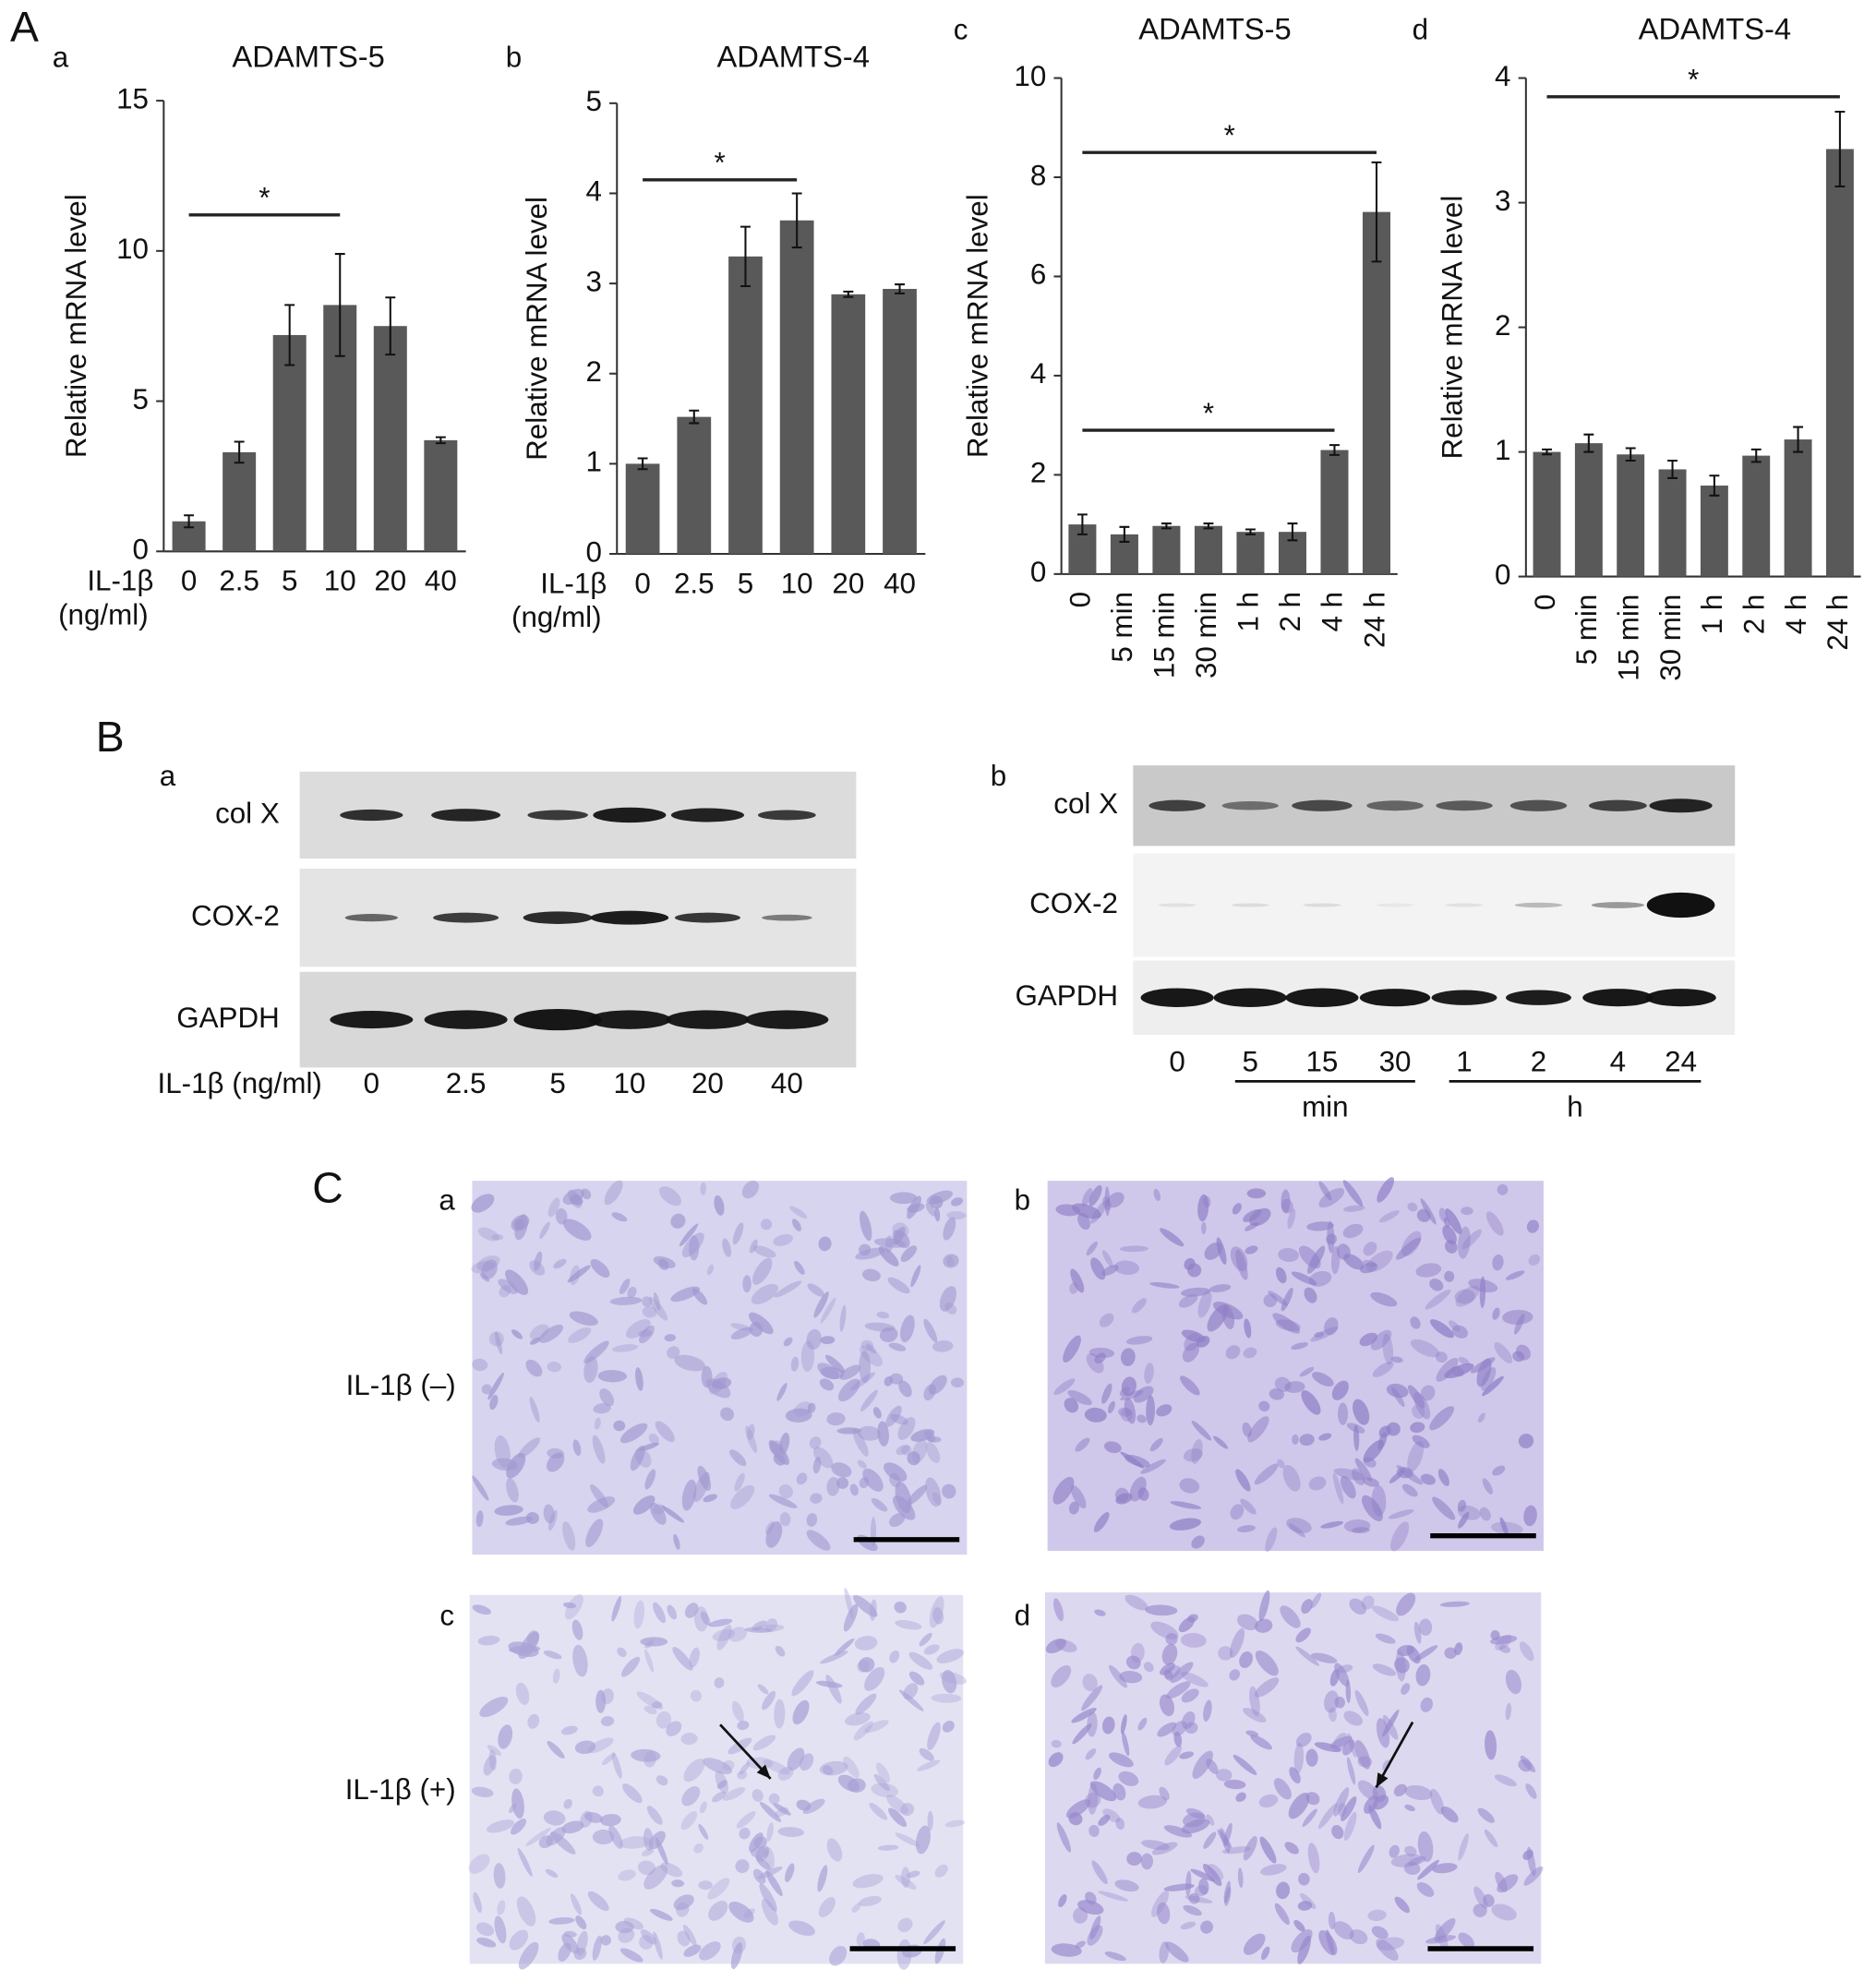 The height and width of the screenshot is (1981, 1876). What do you see at coordinates (390, 581) in the screenshot?
I see `x-tick-label: 20` at bounding box center [390, 581].